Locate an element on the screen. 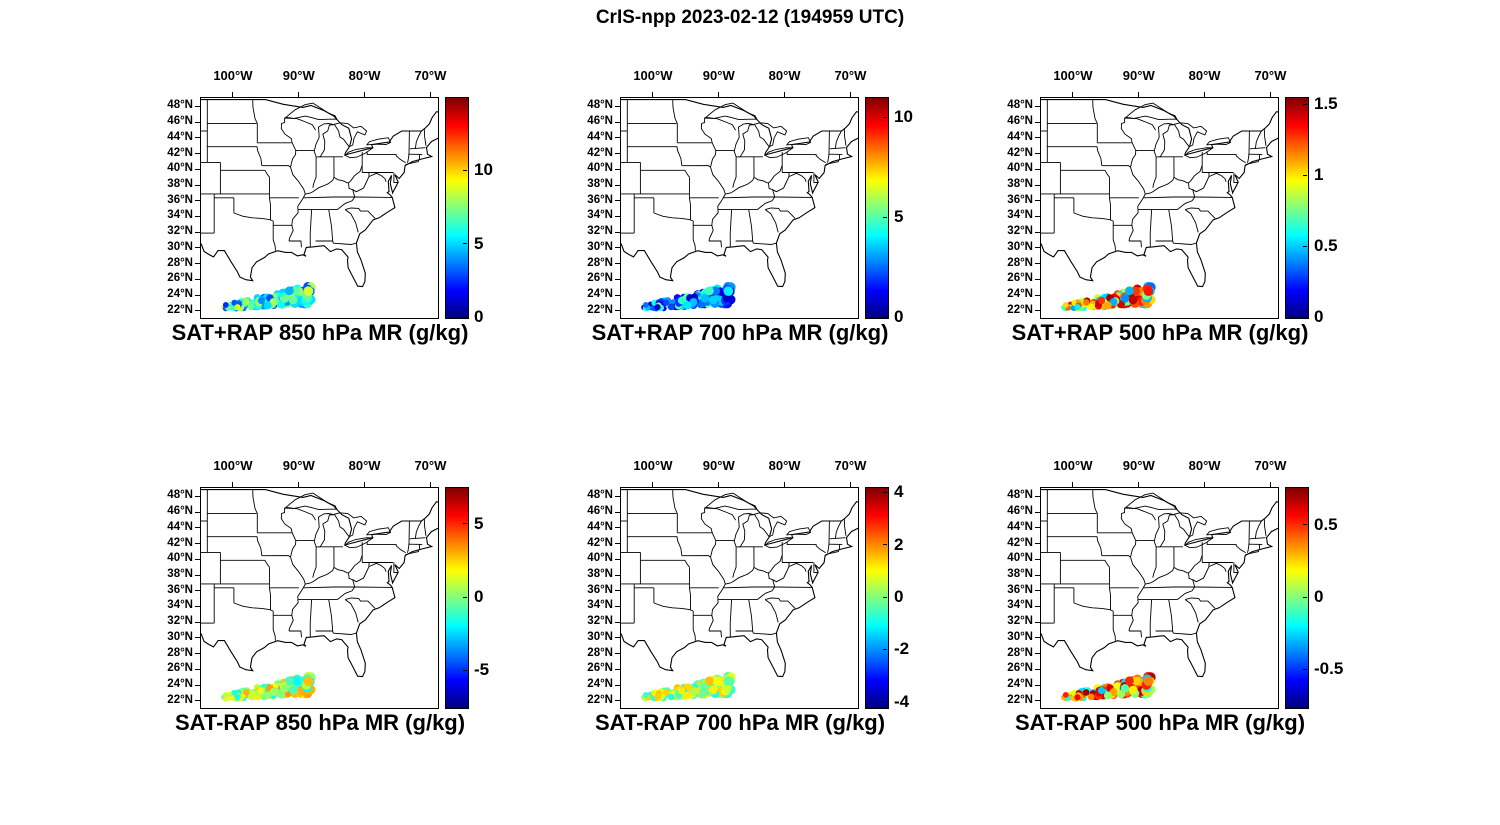 The height and width of the screenshot is (825, 1500). lon-tick-label: 80°W is located at coordinates (364, 75).